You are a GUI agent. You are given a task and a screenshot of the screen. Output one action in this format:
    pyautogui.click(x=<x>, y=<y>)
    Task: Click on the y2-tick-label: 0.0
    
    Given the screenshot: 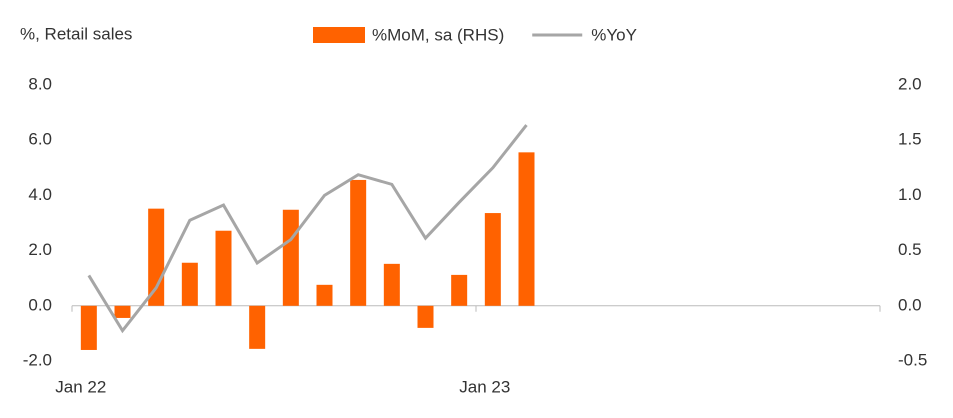 What is the action you would take?
    pyautogui.click(x=910, y=304)
    